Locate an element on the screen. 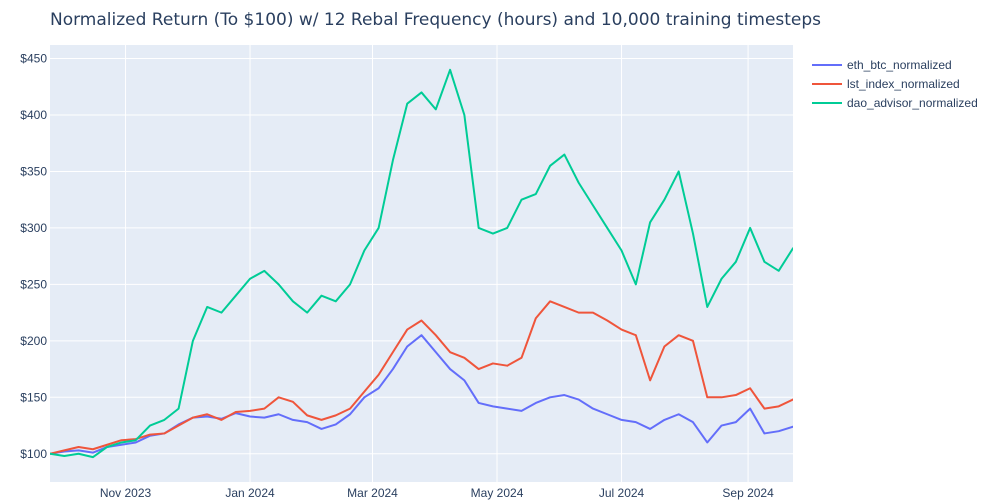  y-tick-label: $400 is located at coordinates (33, 115).